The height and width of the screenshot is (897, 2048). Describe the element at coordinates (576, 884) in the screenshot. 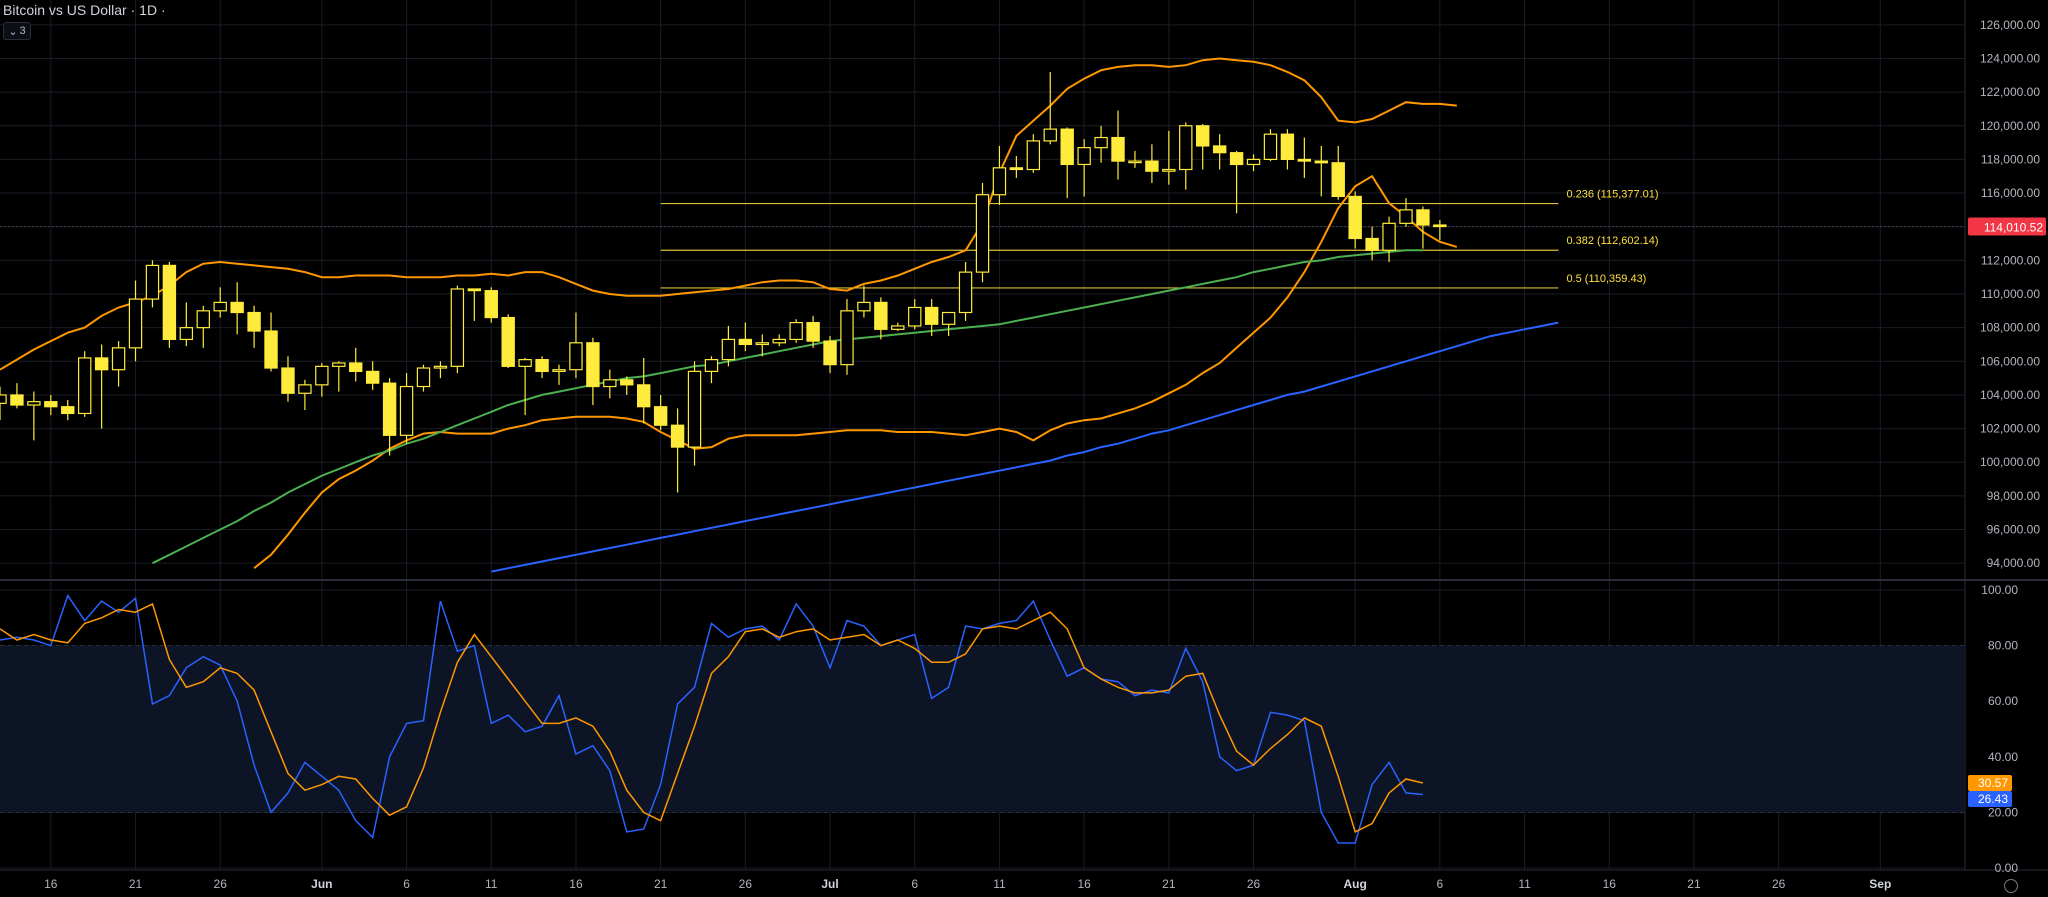

I see `time-tick-label: 16` at that location.